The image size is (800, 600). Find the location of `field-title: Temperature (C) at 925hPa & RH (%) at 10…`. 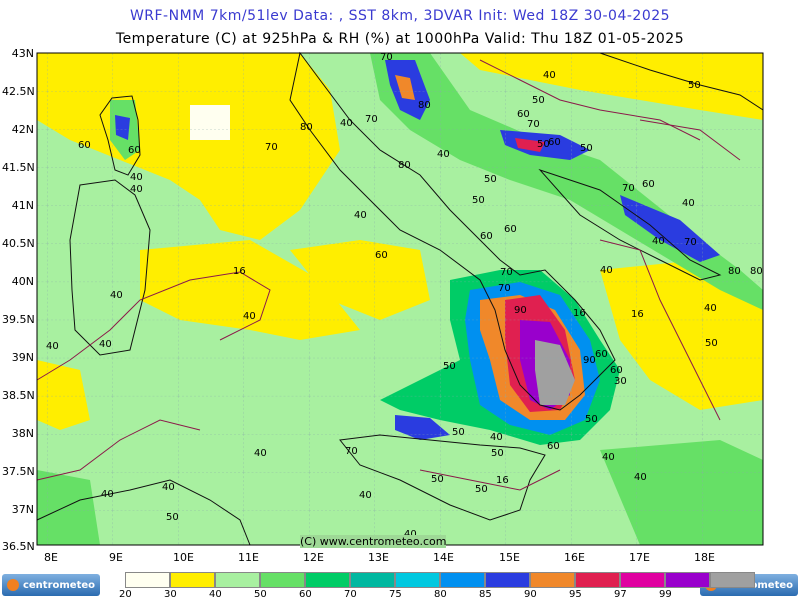

field-title: Temperature (C) at 925hPa & RH (%) at 10… is located at coordinates (400, 39).